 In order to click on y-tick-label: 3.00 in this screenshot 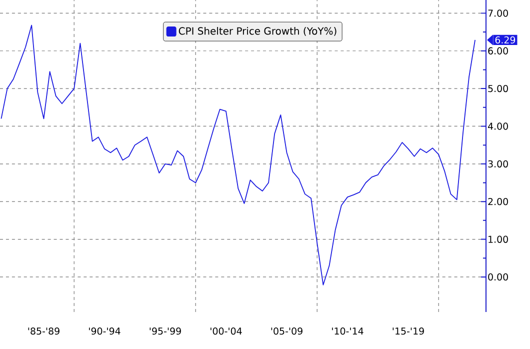, I will do `click(498, 164)`.